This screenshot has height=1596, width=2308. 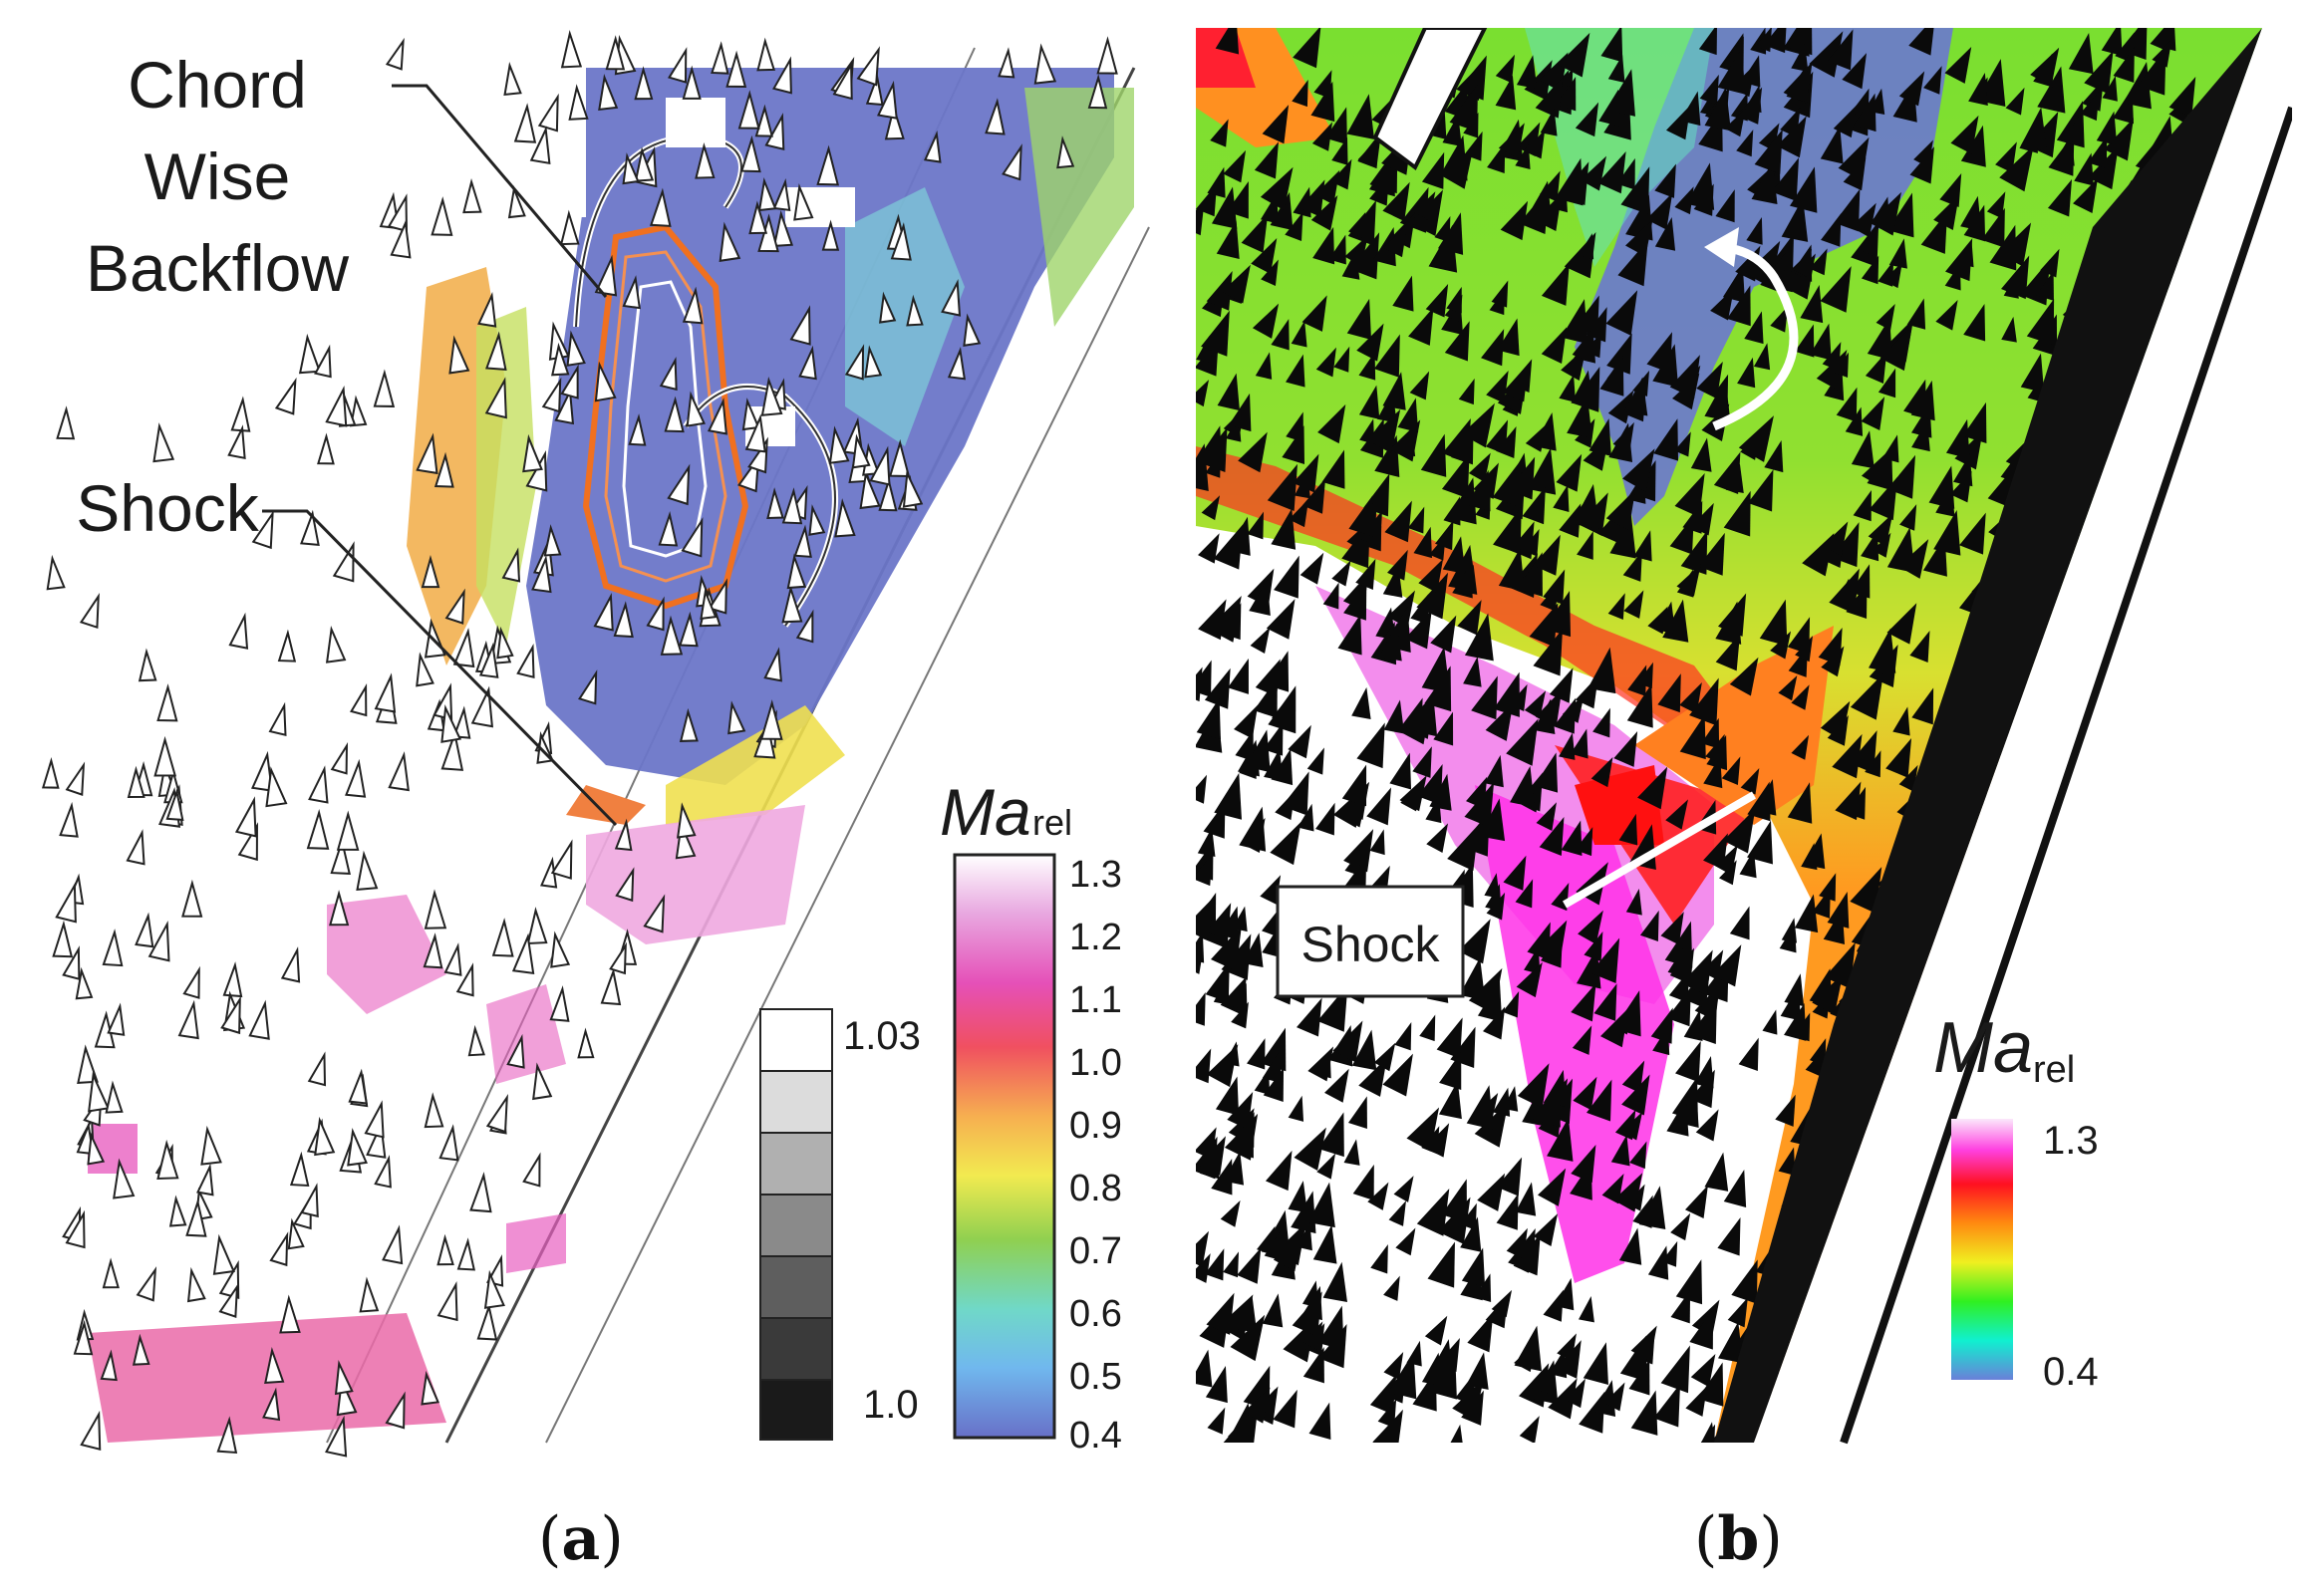 I want to click on colorbar-b-gradient, so click(x=1982, y=1249).